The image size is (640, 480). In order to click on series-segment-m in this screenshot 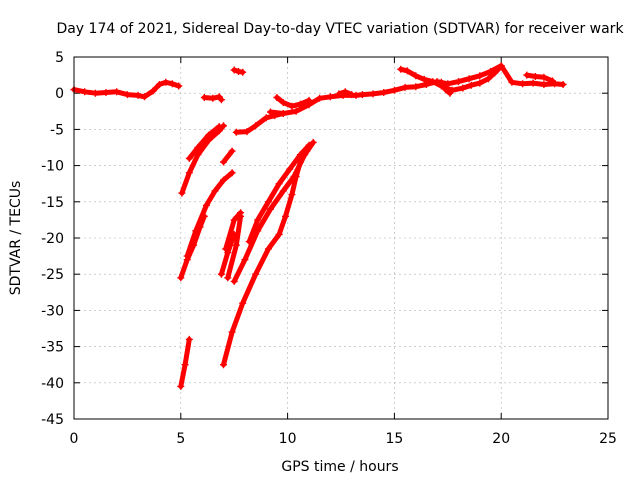, I will do `click(259, 123)`.